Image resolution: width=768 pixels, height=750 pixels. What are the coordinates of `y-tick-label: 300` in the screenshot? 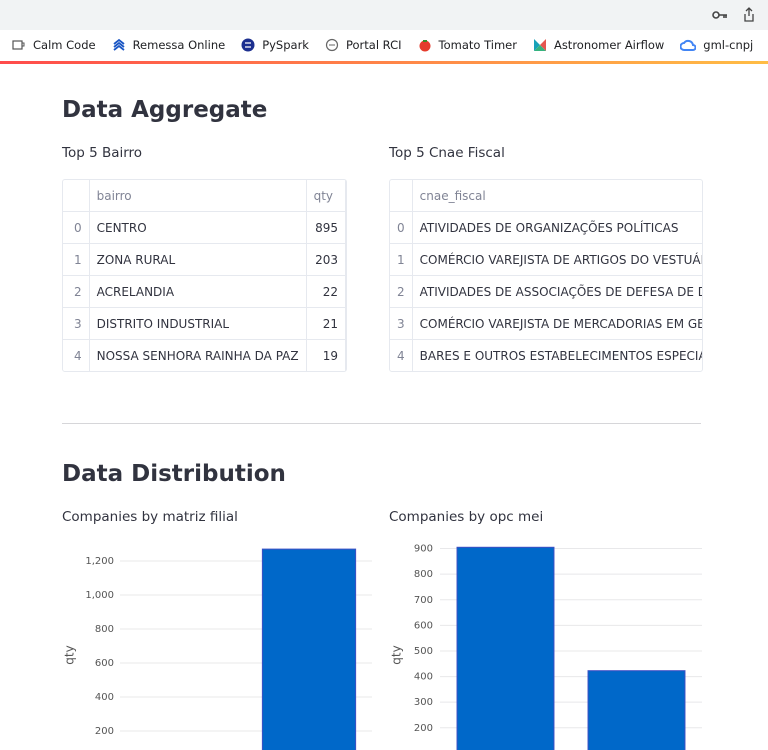 It's located at (423, 702).